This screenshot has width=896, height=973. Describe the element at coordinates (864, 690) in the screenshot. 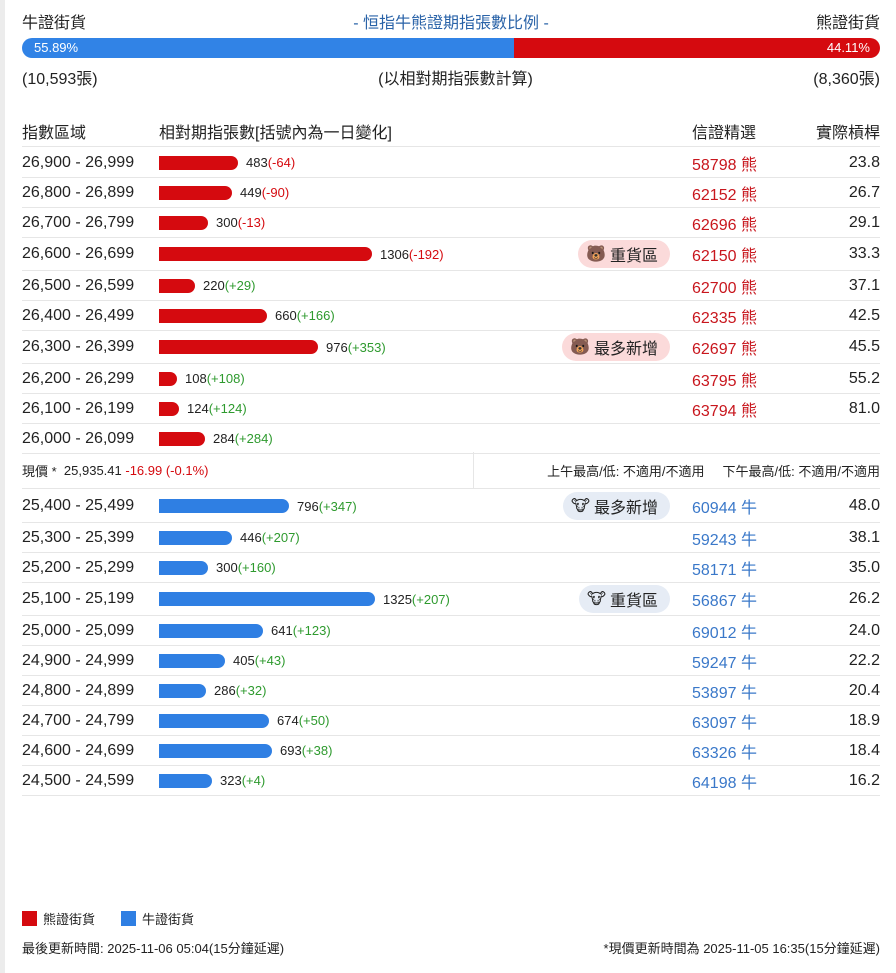

I see `leverage: 20.4` at that location.